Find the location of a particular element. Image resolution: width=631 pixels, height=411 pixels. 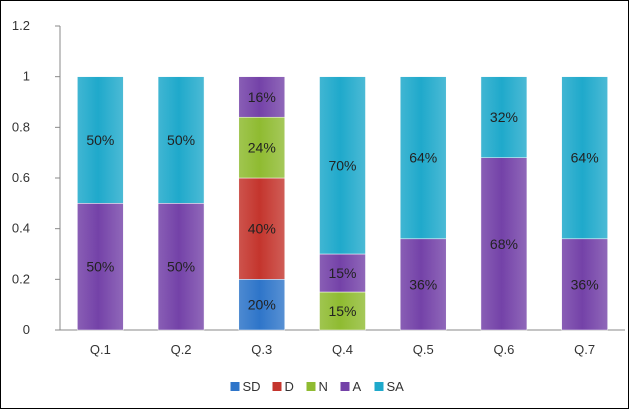

data-label: 24% is located at coordinates (262, 148).